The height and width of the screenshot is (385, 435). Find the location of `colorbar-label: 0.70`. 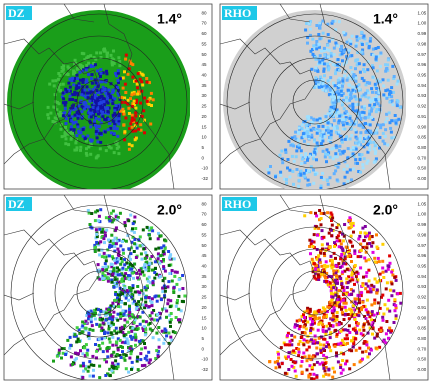

colorbar-label: 0.70 is located at coordinates (422, 157).